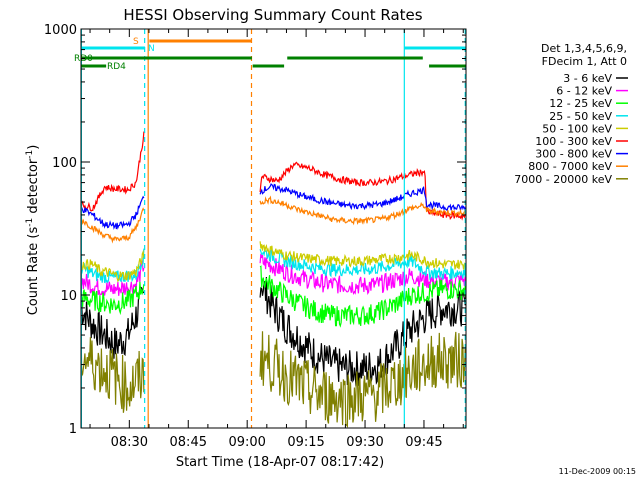 Image resolution: width=640 pixels, height=480 pixels. Describe the element at coordinates (33, 188) in the screenshot. I see `y-axis-label-mid: detector` at that location.